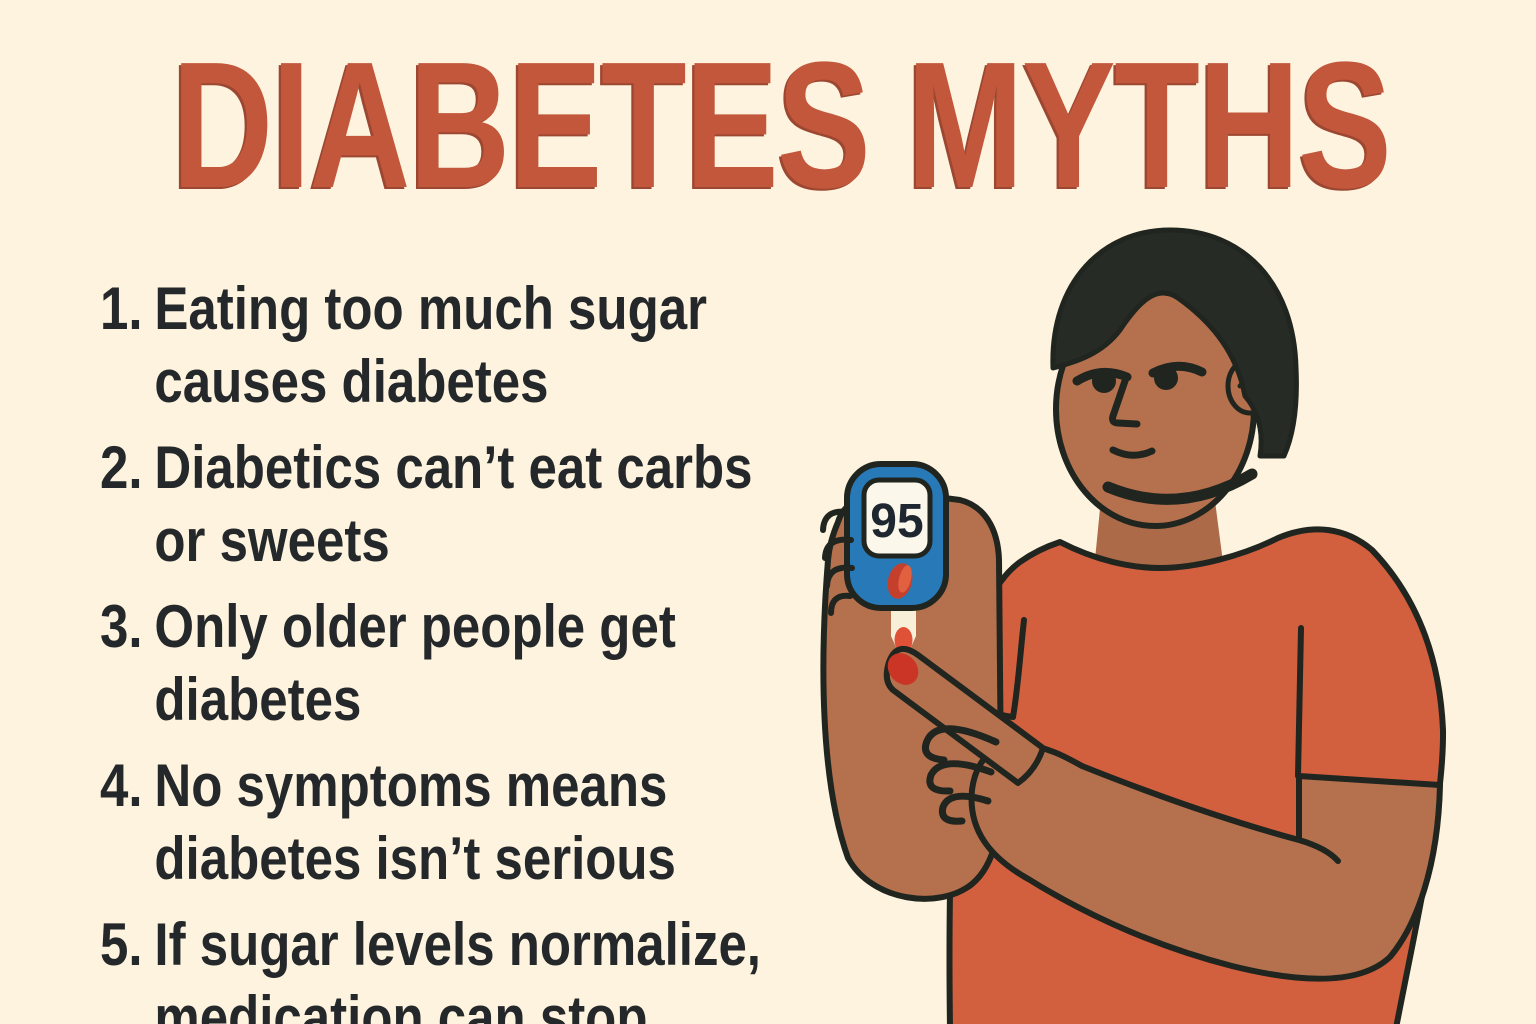  I want to click on meter-button-highlight, so click(905, 579).